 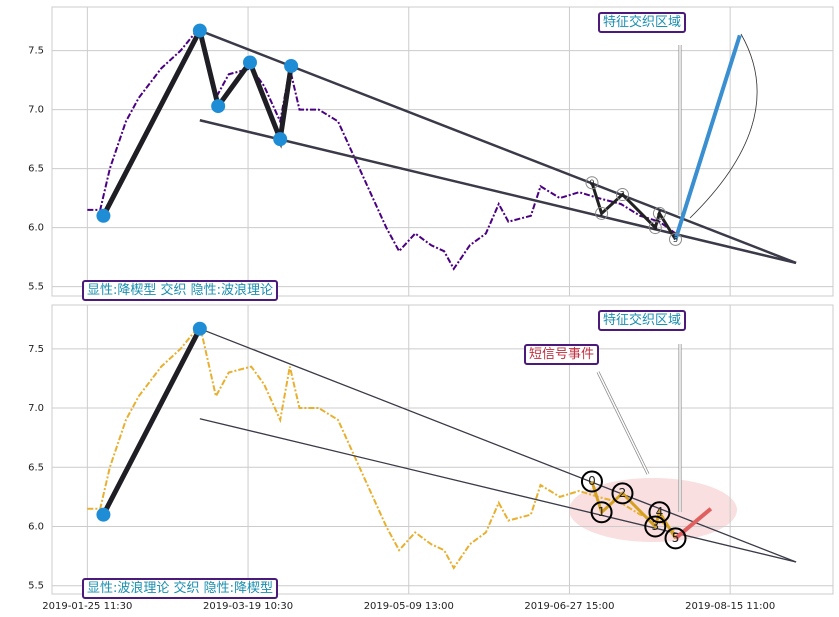 I want to click on x-tick-label: 2019-08-15 11:00, so click(x=730, y=606).